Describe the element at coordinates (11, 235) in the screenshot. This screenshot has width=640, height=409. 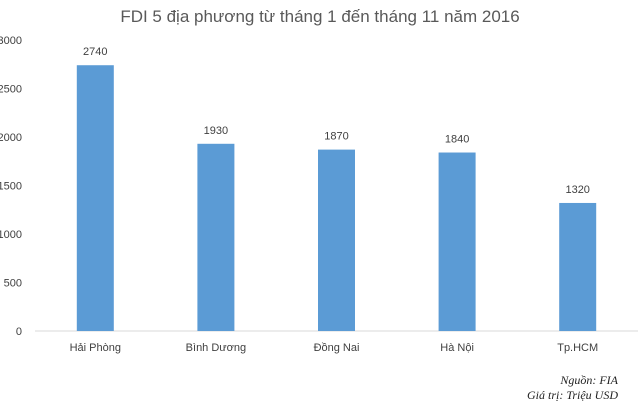
I see `y-tick-label: 1000` at that location.